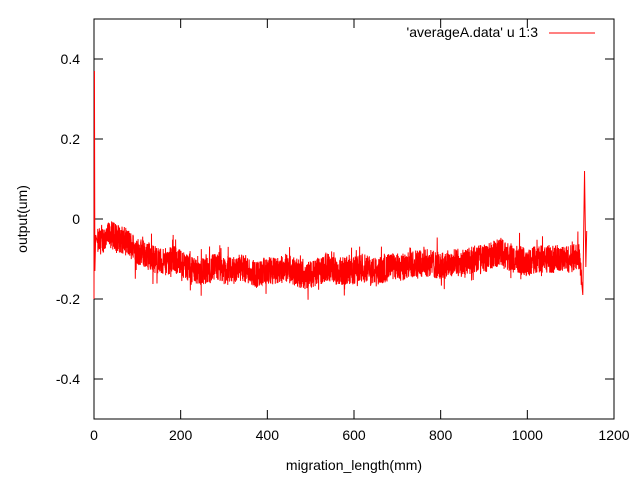  What do you see at coordinates (613, 435) in the screenshot?
I see `x-tick-label: 1200` at bounding box center [613, 435].